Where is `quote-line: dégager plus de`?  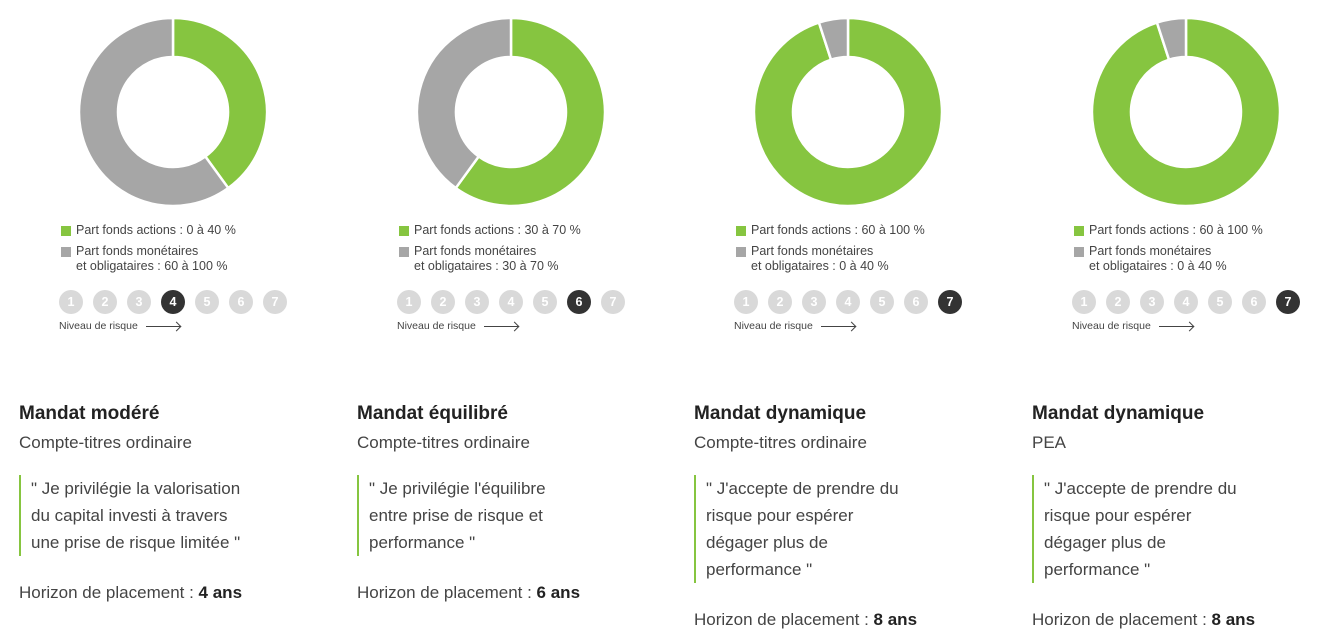
quote-line: dégager plus de is located at coordinates (1105, 542).